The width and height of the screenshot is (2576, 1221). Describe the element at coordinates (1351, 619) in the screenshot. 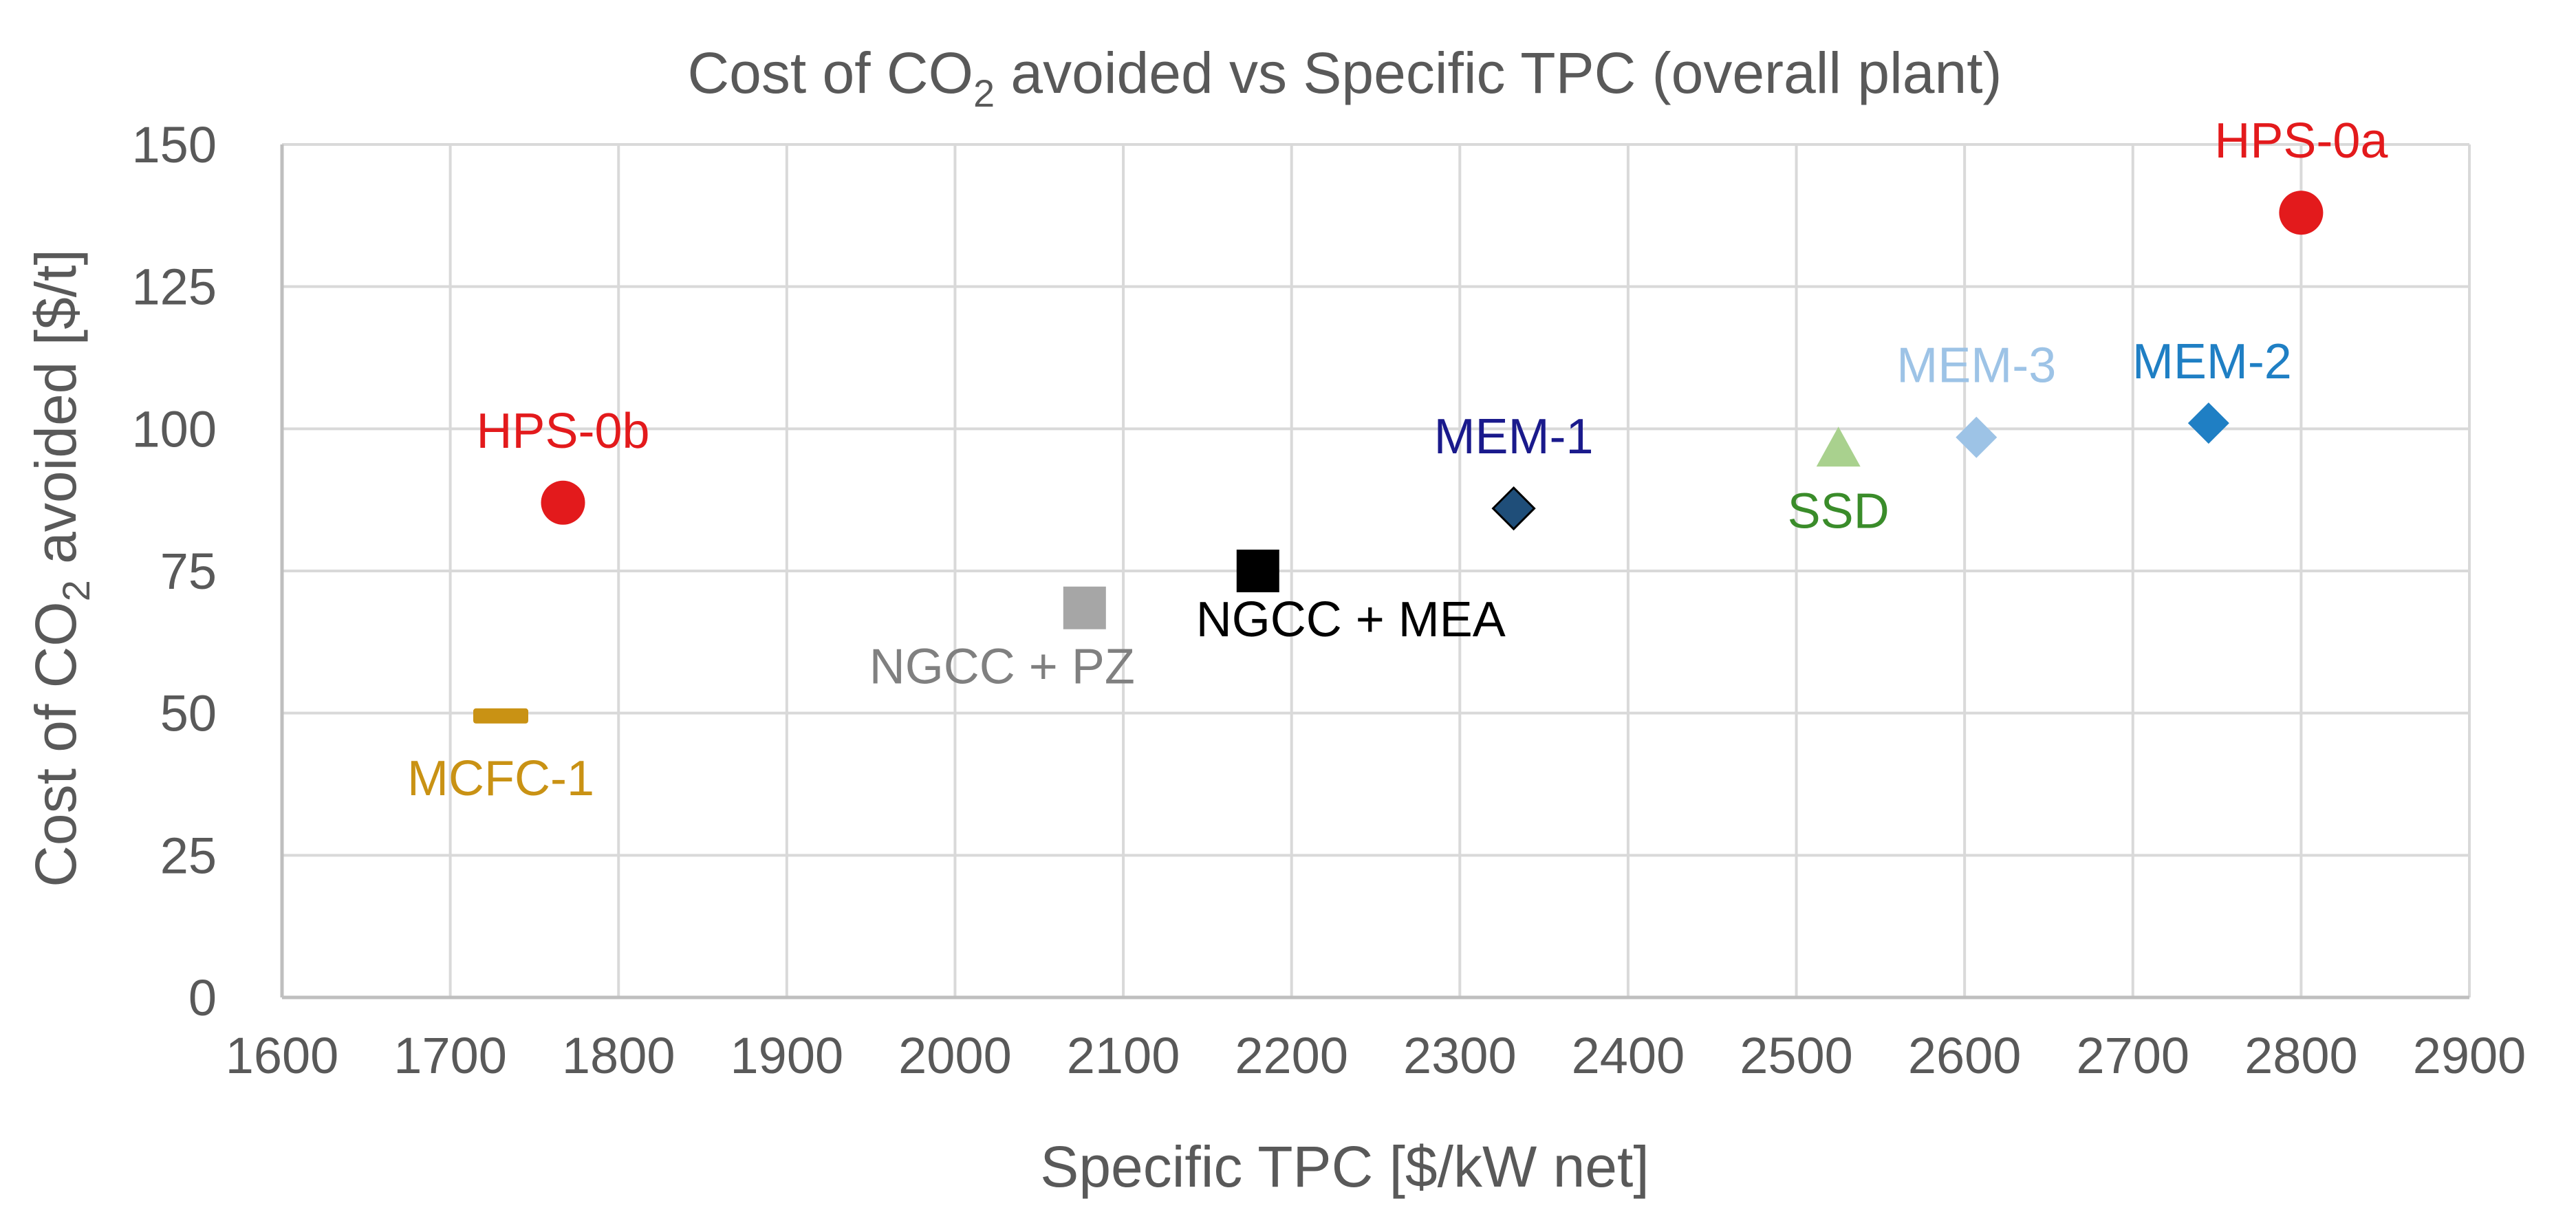

I see `point-label-ngcc-mea: NGCC + MEA` at that location.